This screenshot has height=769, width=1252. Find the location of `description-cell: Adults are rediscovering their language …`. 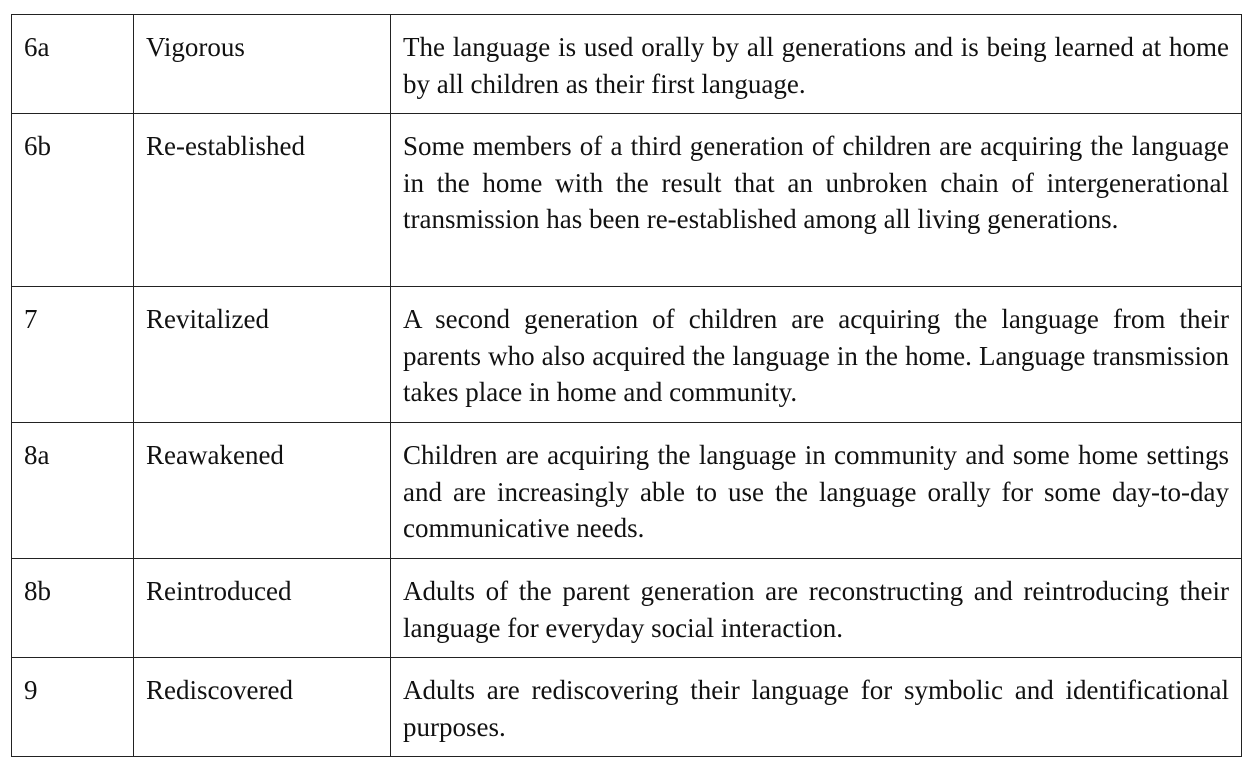

description-cell: Adults are rediscovering their language … is located at coordinates (816, 707).